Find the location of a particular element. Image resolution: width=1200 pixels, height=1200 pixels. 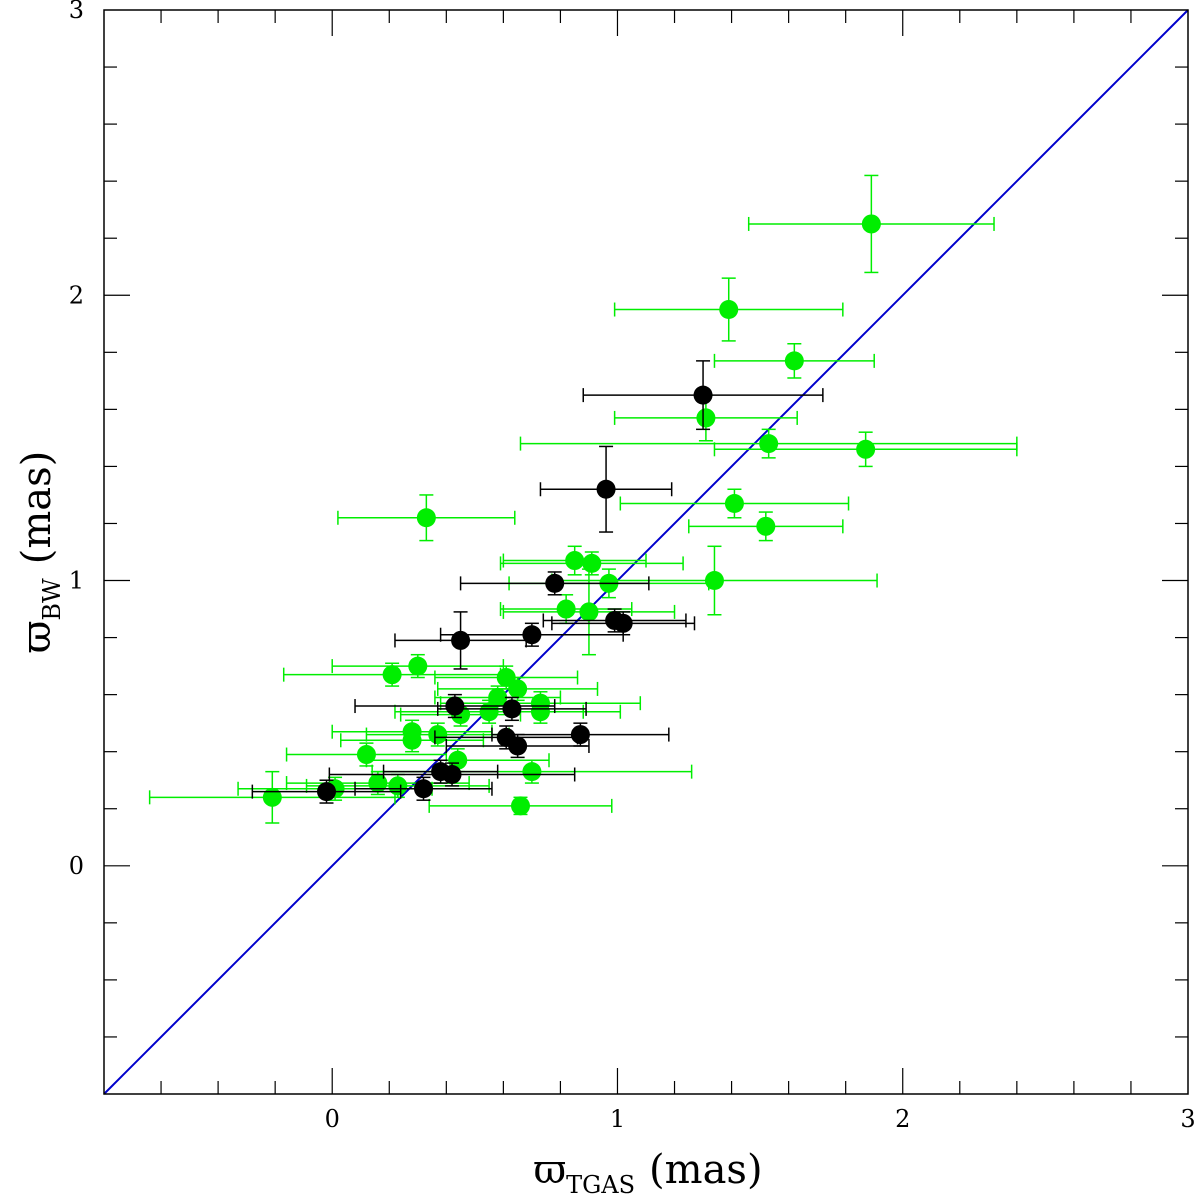

y-axis-symbol: ϖ is located at coordinates (37, 637).